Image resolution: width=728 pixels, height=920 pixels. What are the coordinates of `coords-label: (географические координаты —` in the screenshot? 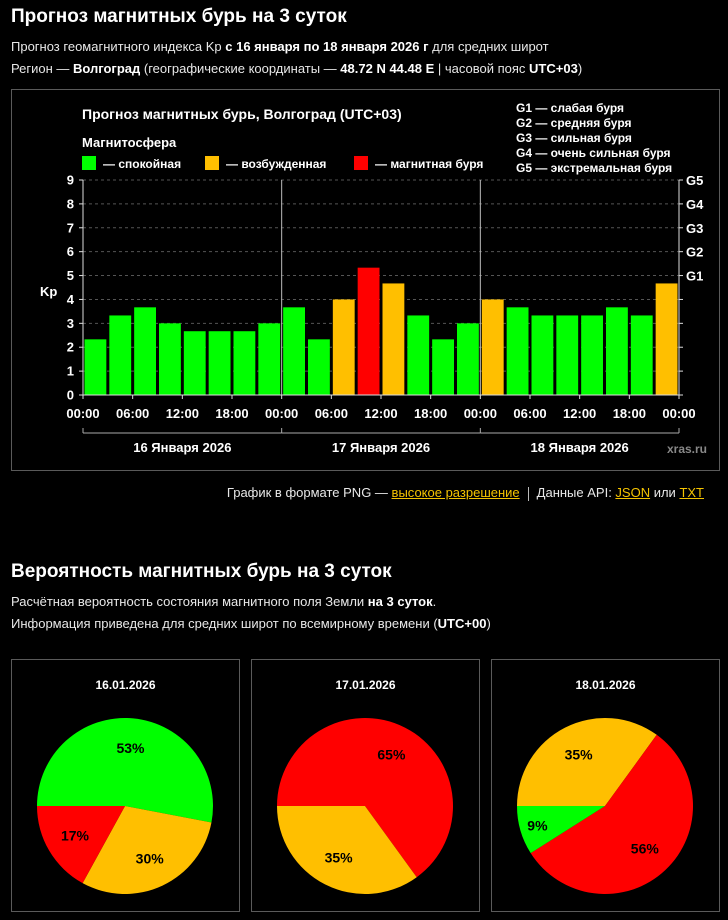 It's located at (240, 68).